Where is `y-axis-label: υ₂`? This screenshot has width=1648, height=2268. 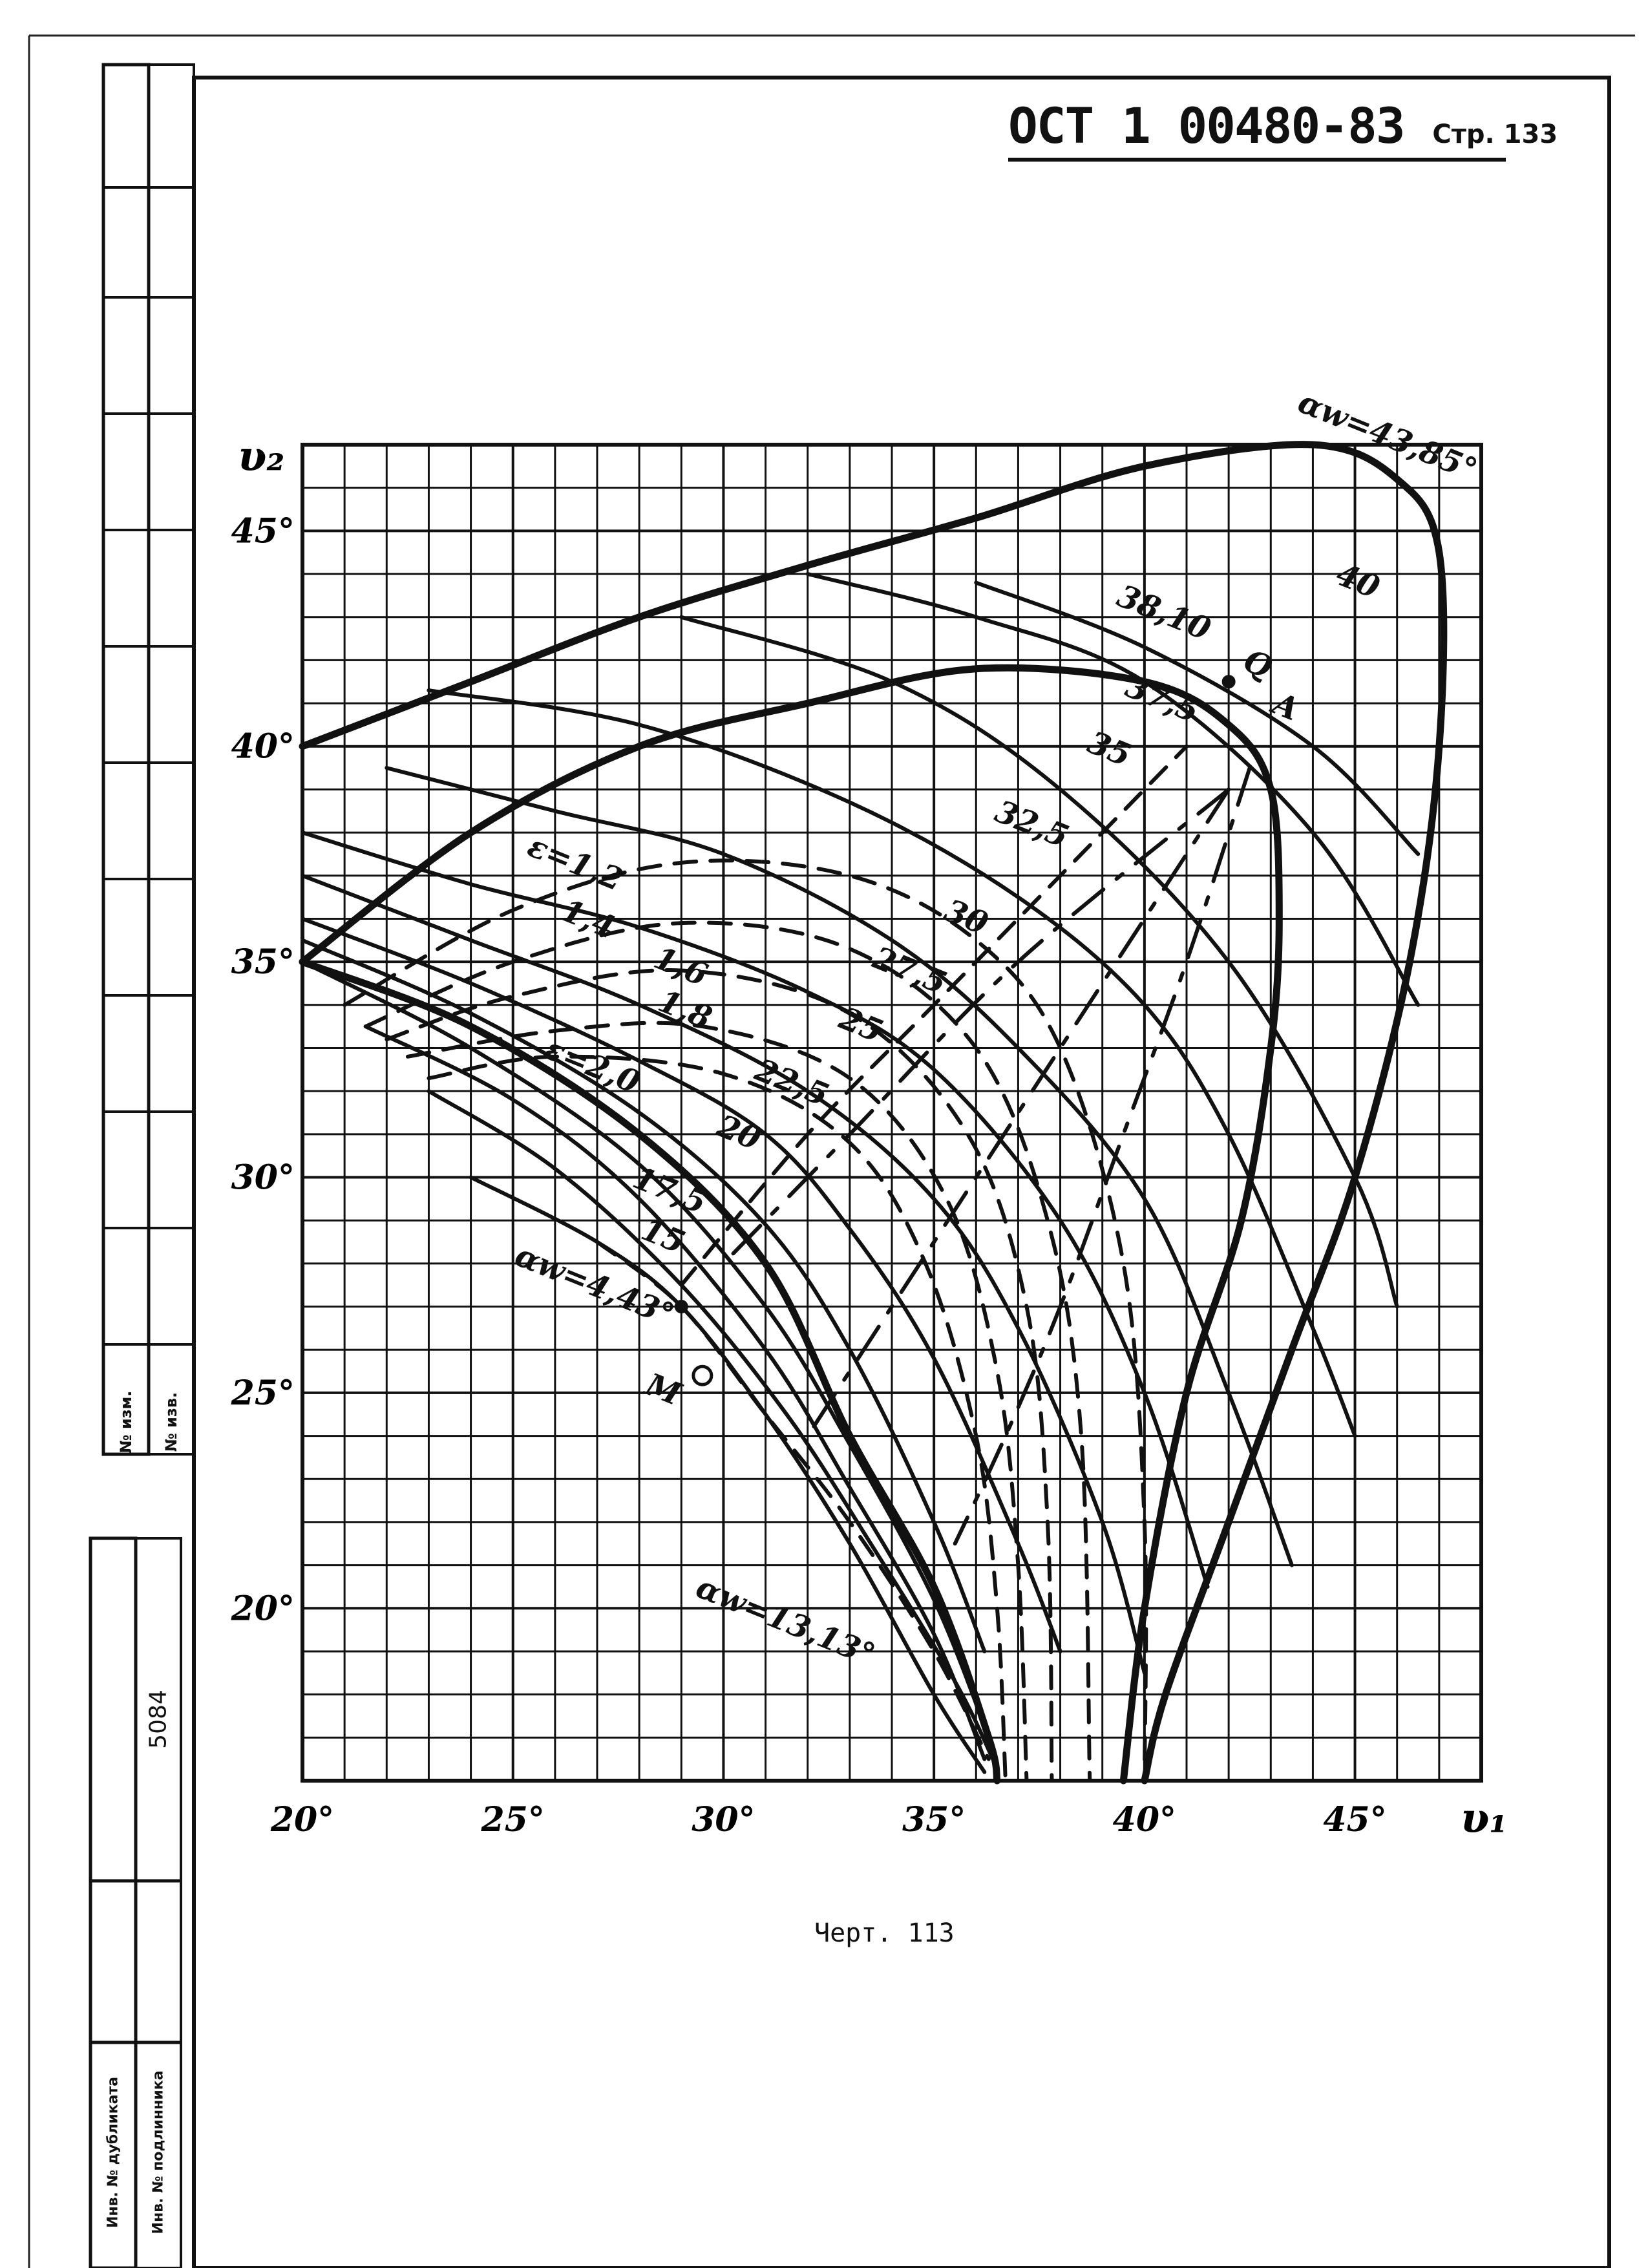
y-axis-label: υ₂ is located at coordinates (261, 456).